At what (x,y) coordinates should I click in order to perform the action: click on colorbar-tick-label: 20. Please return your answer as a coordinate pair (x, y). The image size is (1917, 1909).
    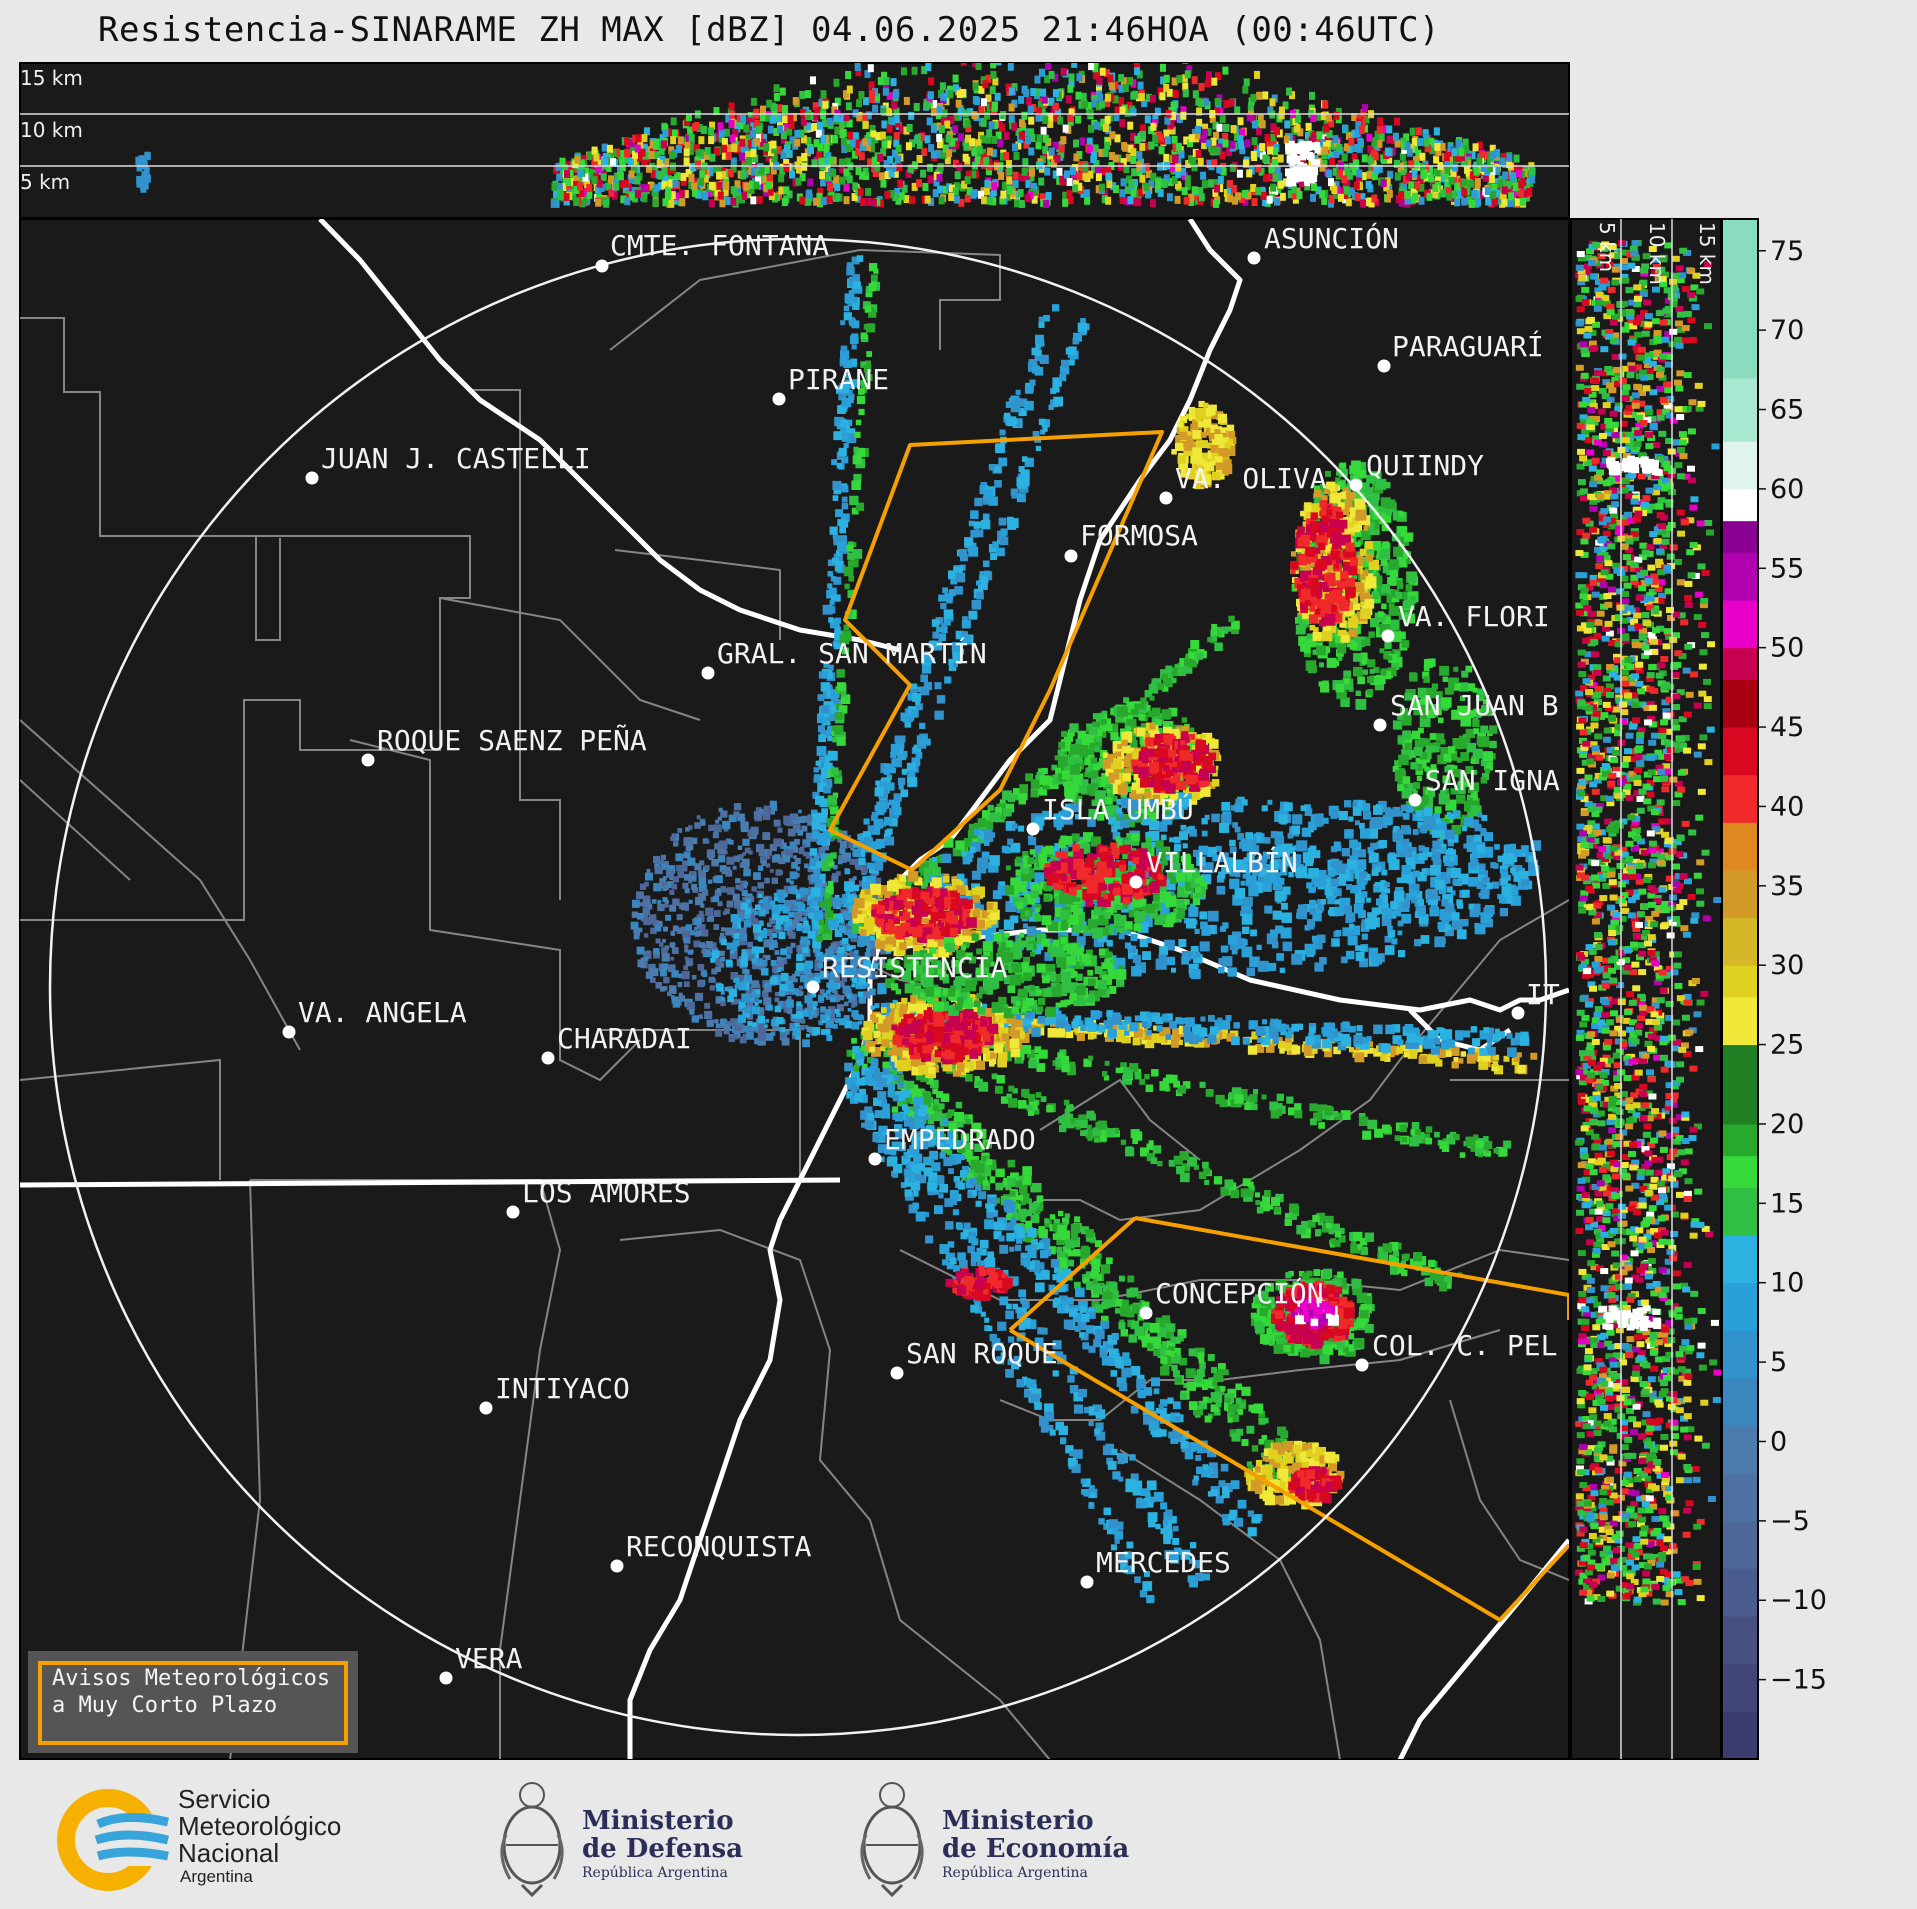
    Looking at the image, I should click on (1787, 1124).